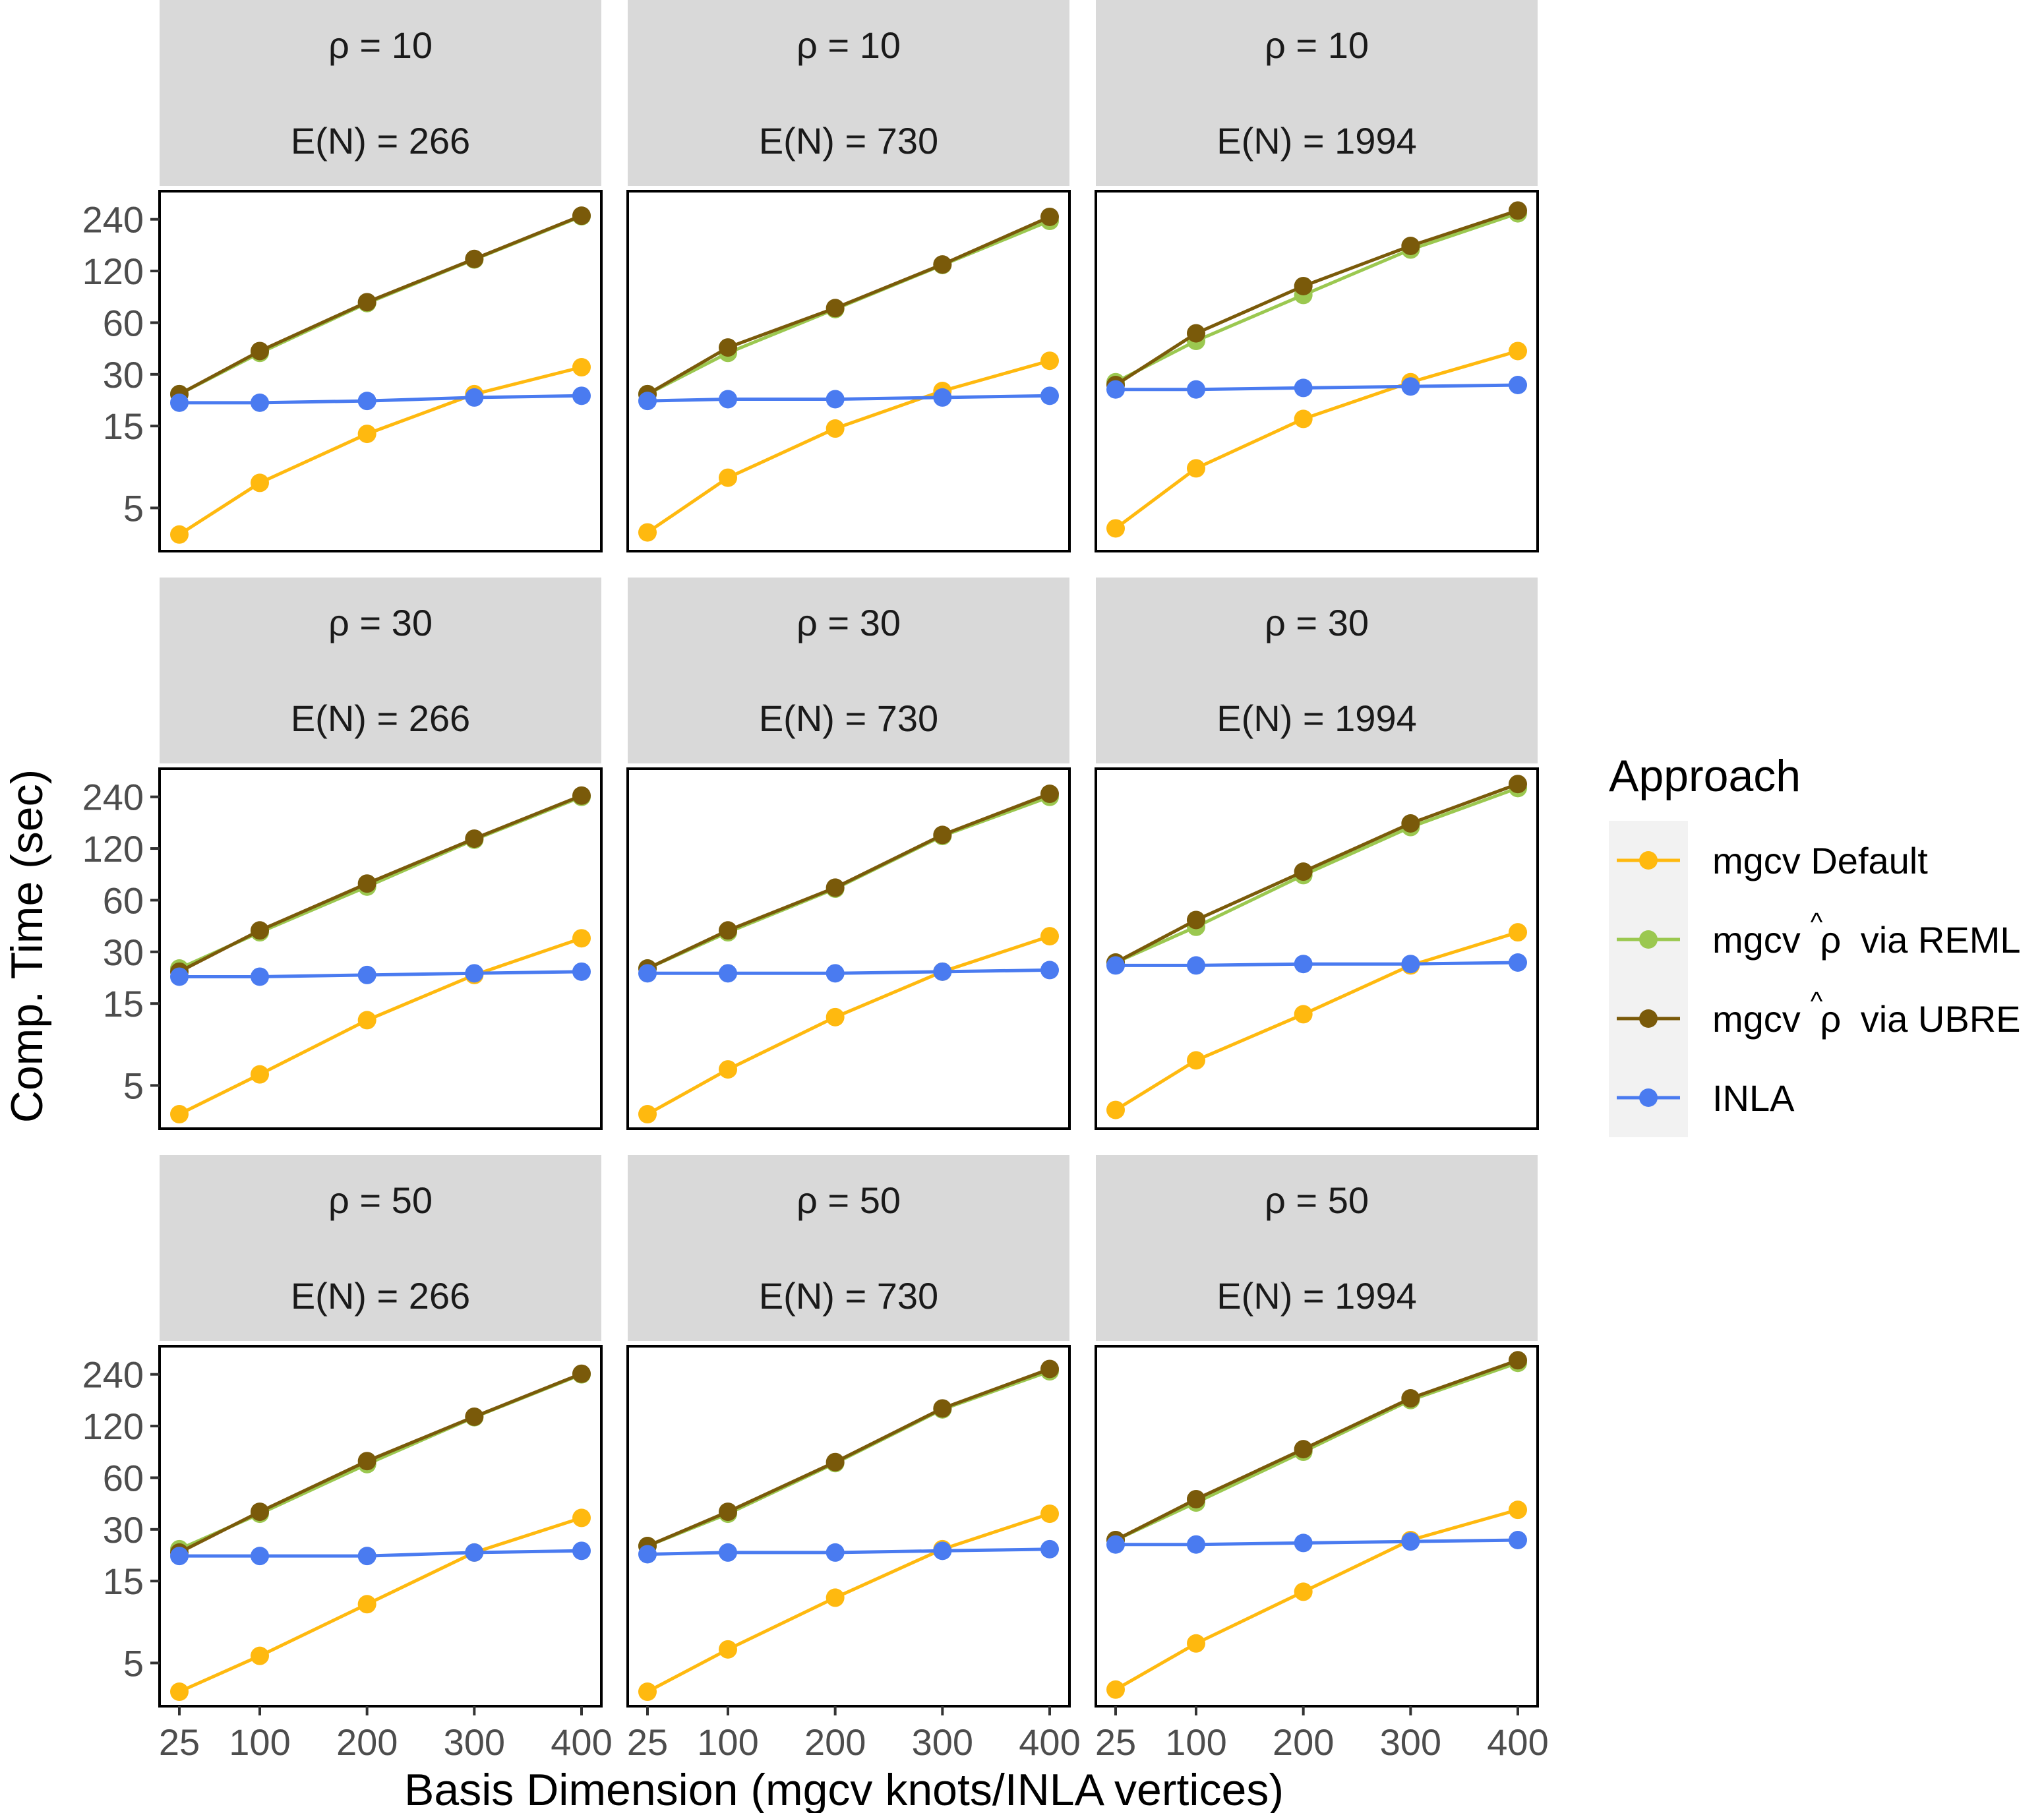 The width and height of the screenshot is (2044, 1813). What do you see at coordinates (728, 1649) in the screenshot?
I see `point-s0-r2-c1-x1` at bounding box center [728, 1649].